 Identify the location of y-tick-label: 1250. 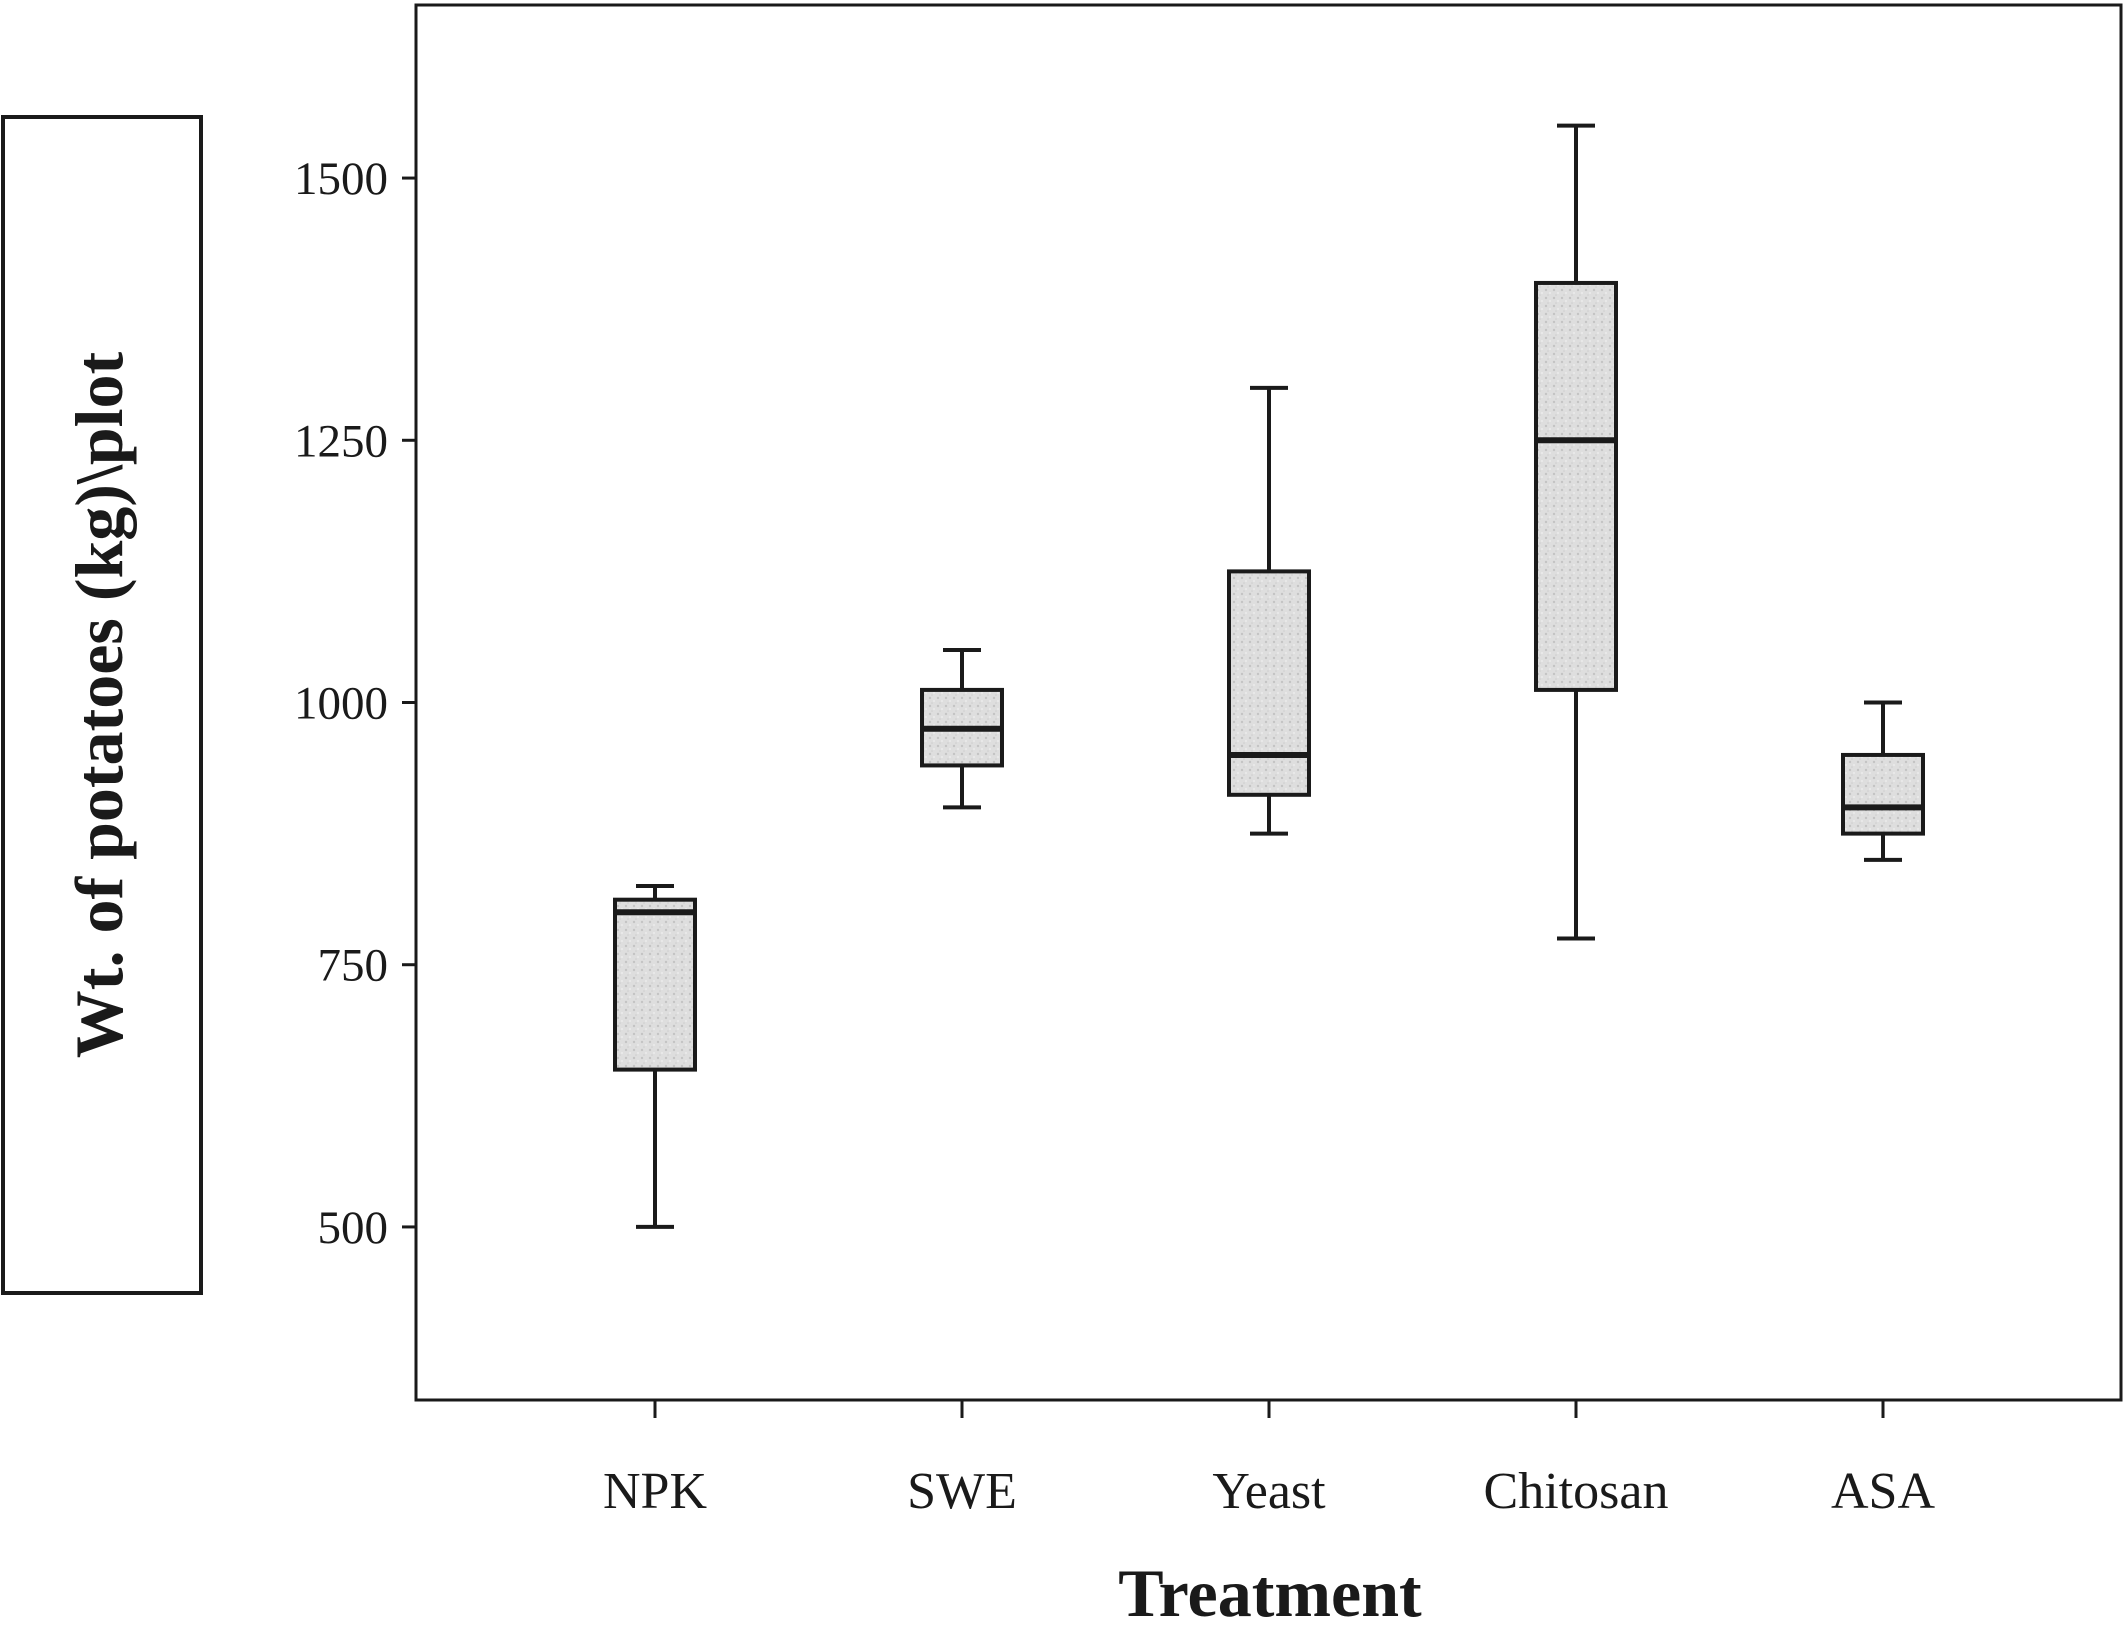
(341, 441).